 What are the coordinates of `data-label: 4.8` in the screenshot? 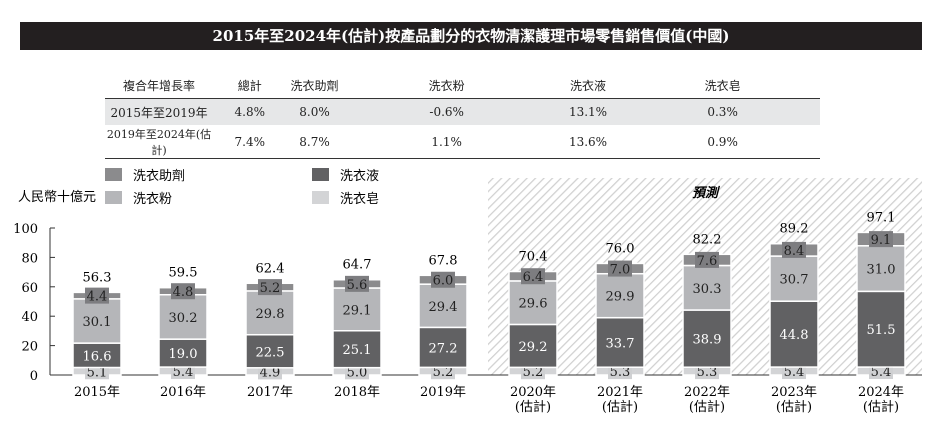 It's located at (183, 292).